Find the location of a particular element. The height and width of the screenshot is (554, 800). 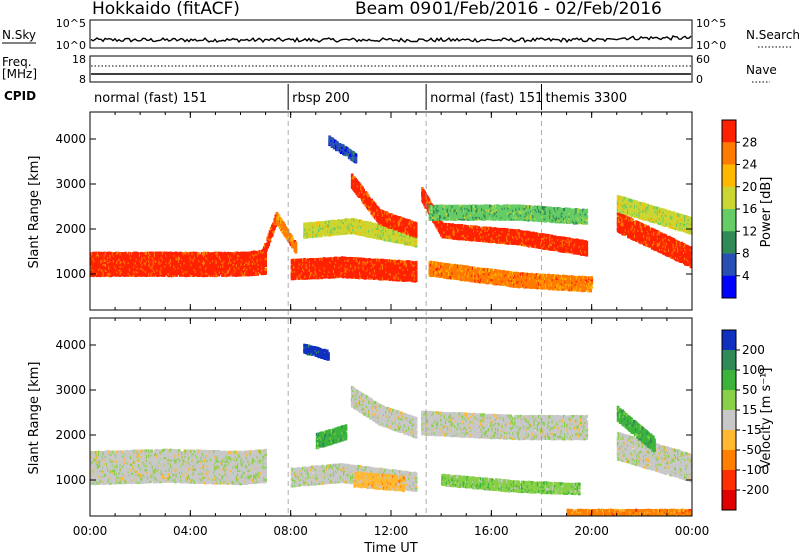

nsky-tick-top-left: 10^5 is located at coordinates (71, 23).